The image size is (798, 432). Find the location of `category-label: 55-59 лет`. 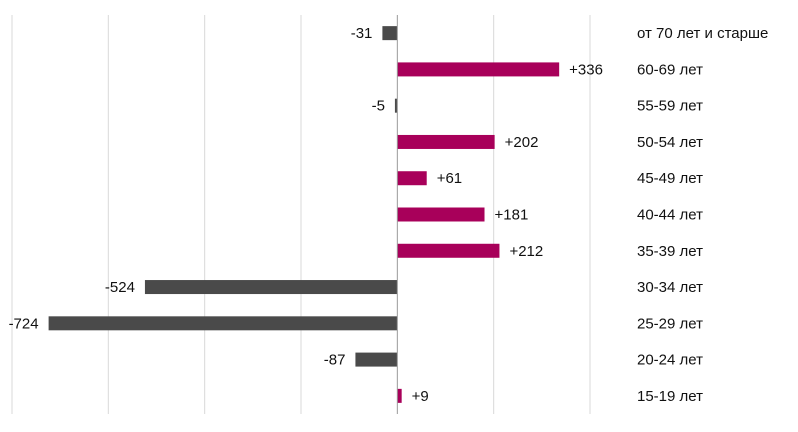

category-label: 55-59 лет is located at coordinates (670, 106).